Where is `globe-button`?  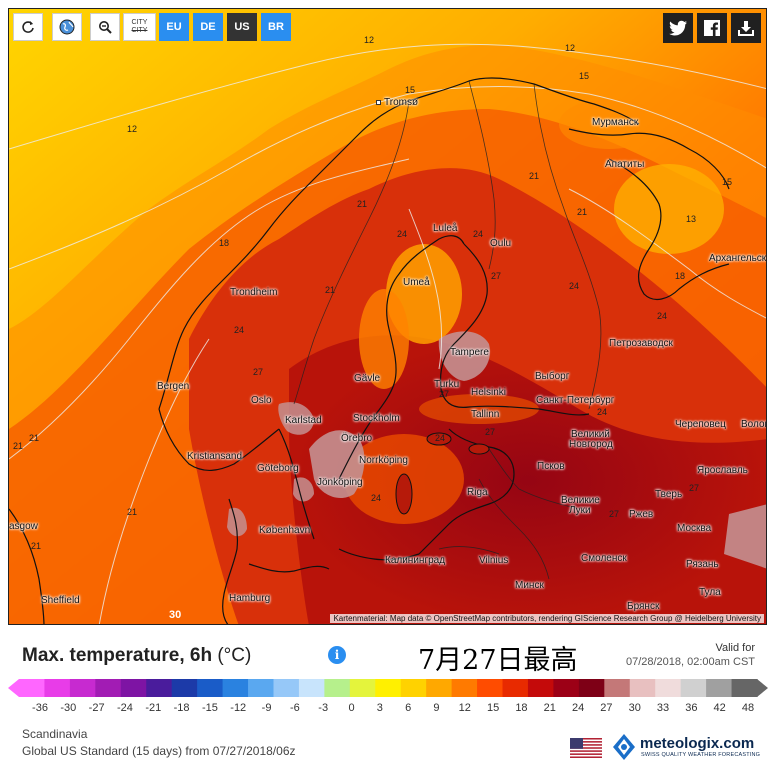 globe-button is located at coordinates (67, 27).